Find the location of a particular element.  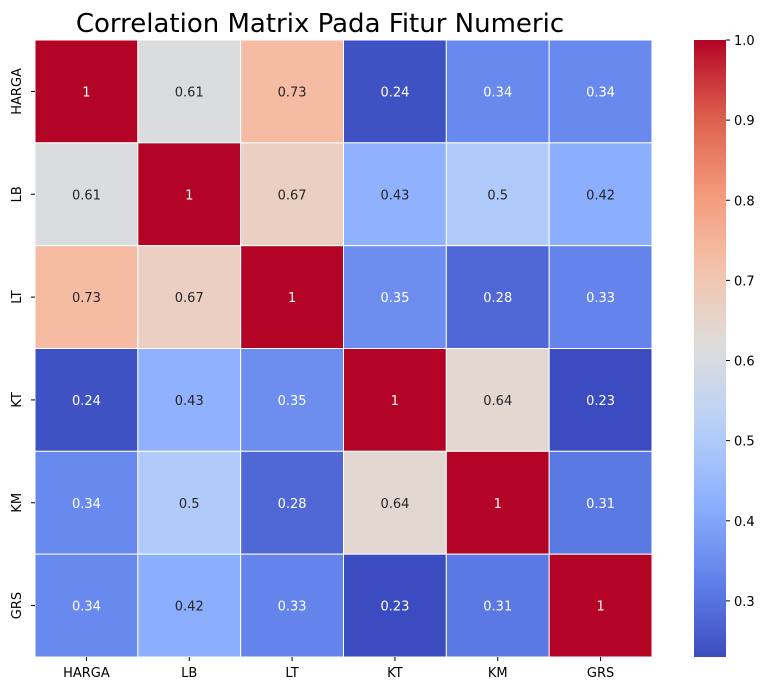

colorbar-tick-label: 0.8 is located at coordinates (744, 201).